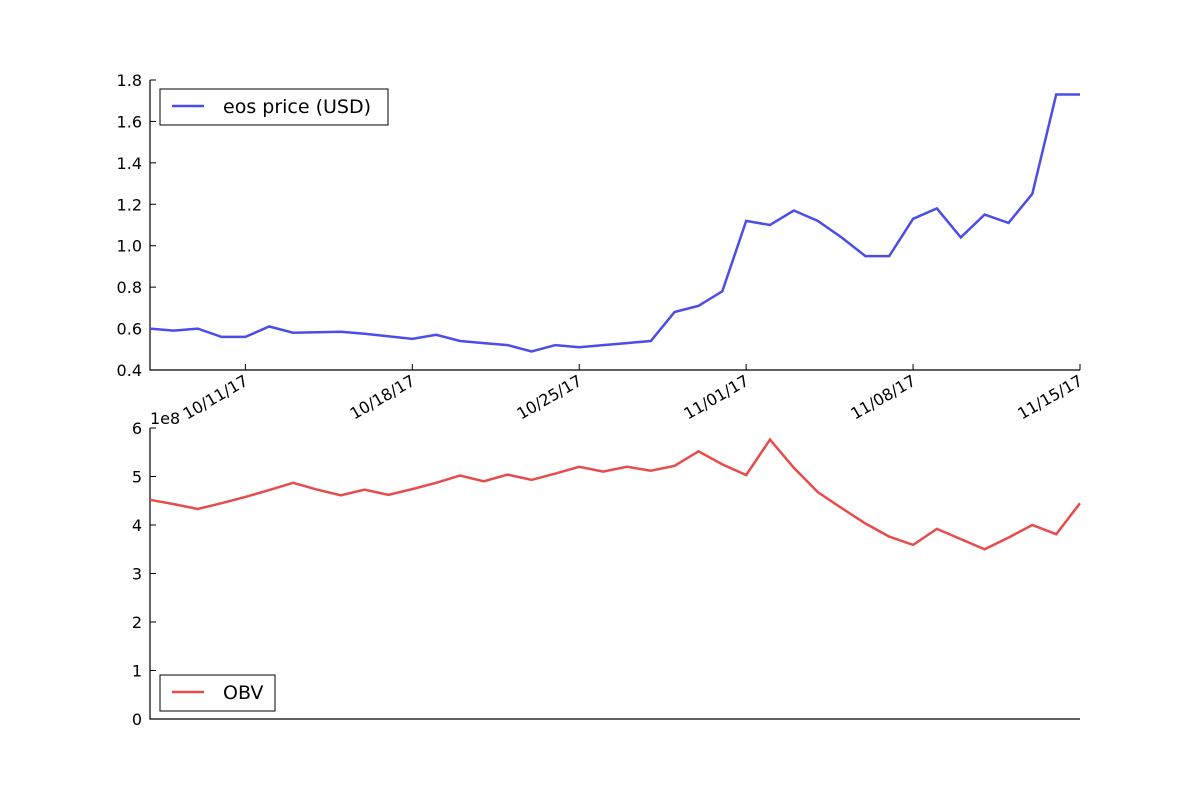  What do you see at coordinates (129, 121) in the screenshot?
I see `price-y-tick-label: 1.6` at bounding box center [129, 121].